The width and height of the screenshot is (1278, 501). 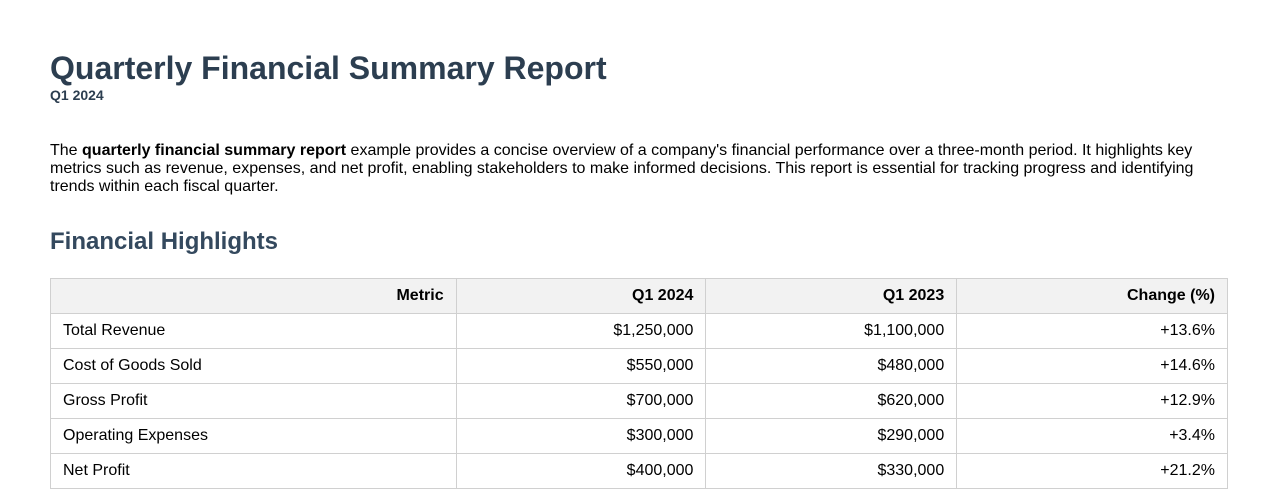 What do you see at coordinates (328, 68) in the screenshot?
I see `page-title: Quarterly Financial Summary Report` at bounding box center [328, 68].